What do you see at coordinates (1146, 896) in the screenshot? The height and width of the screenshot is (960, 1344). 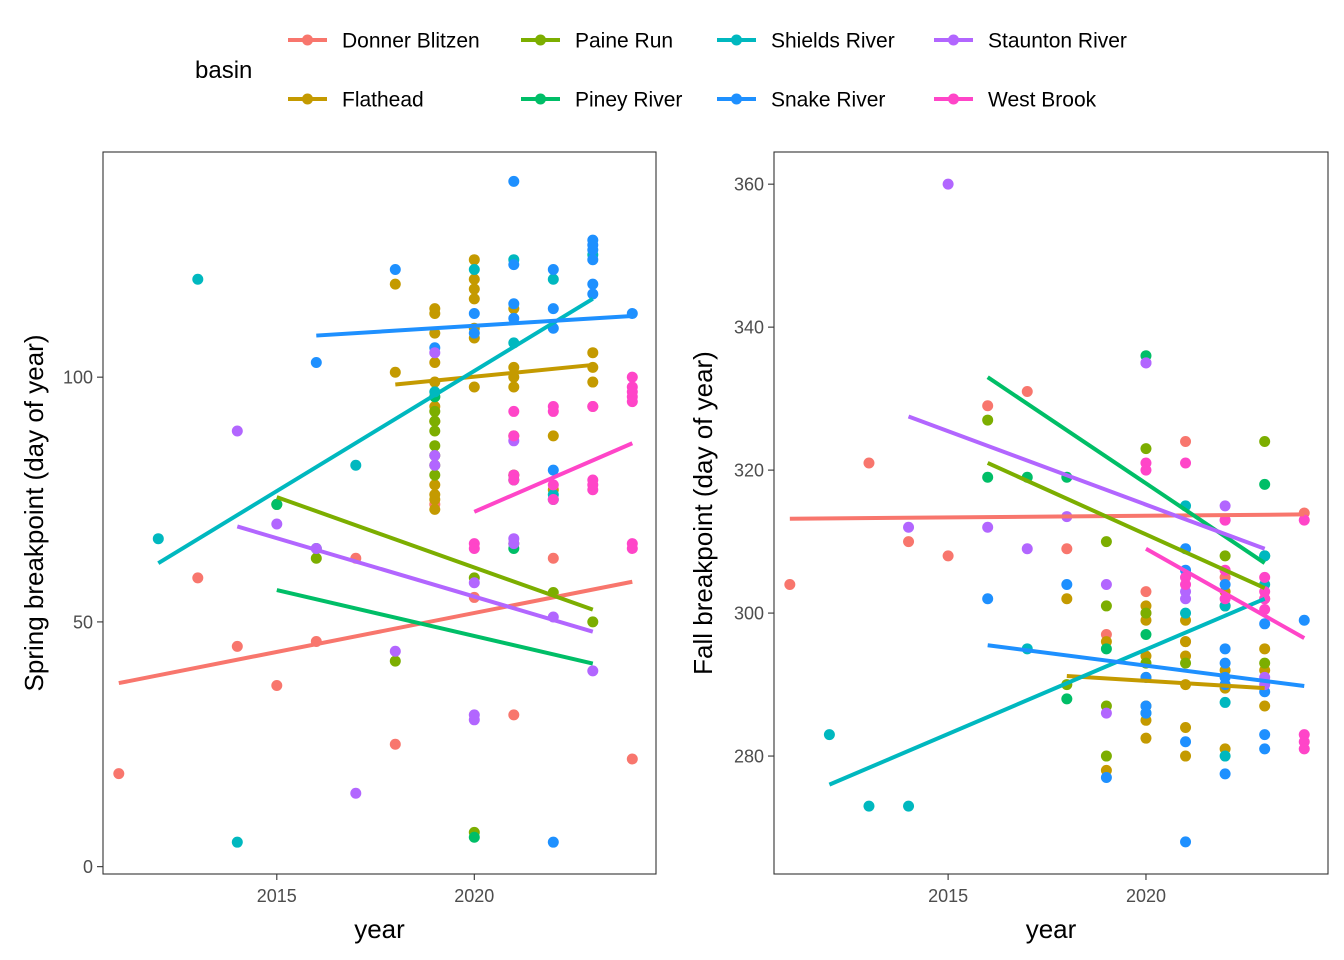 I see `fall-x-tick-label: 2020` at bounding box center [1146, 896].